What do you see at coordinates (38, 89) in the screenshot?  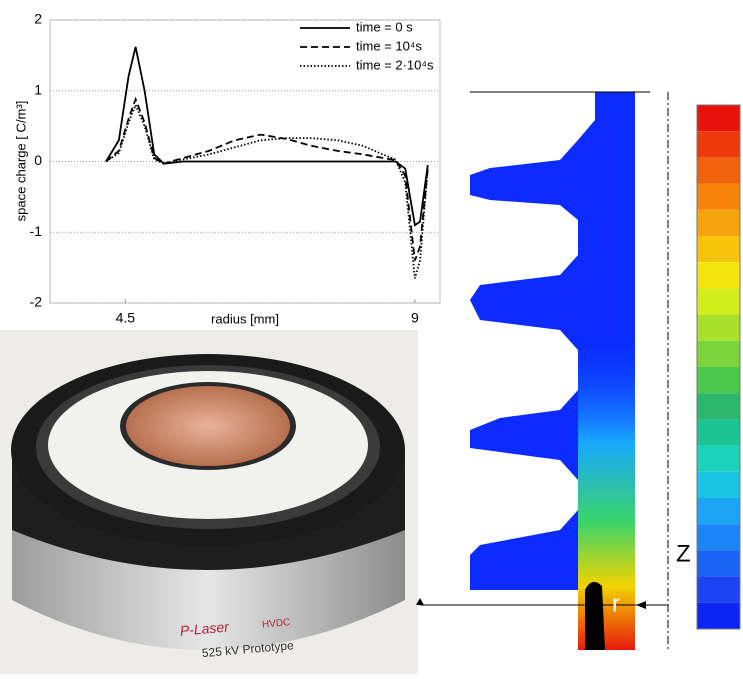 I see `y-tick-label: 1` at bounding box center [38, 89].